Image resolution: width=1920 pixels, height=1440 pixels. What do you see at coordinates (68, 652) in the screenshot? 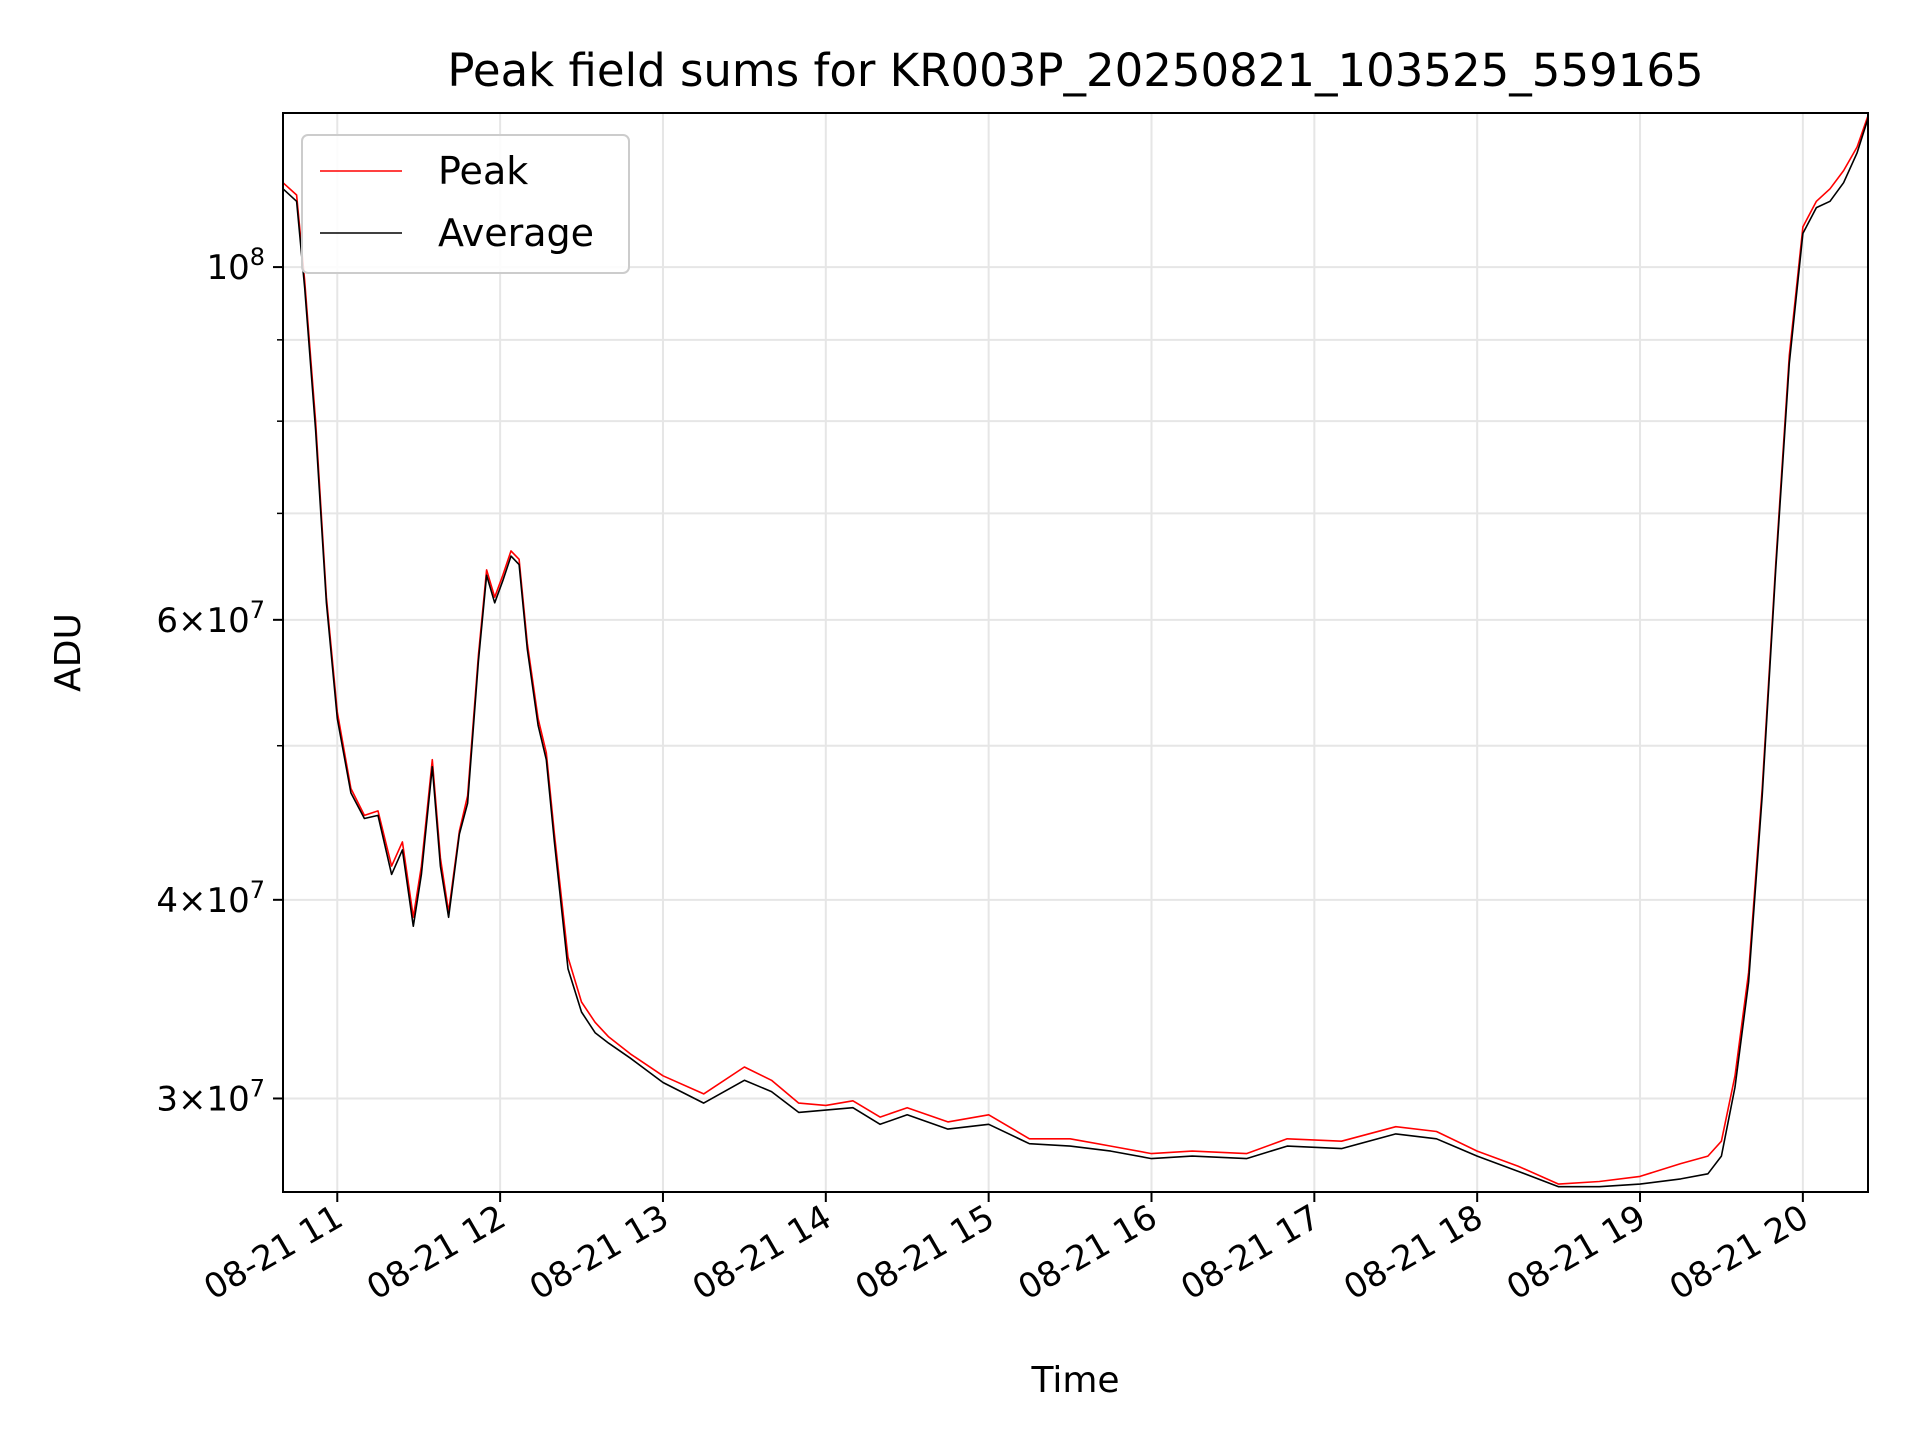
I see `y-axis-label: ADU` at bounding box center [68, 652].